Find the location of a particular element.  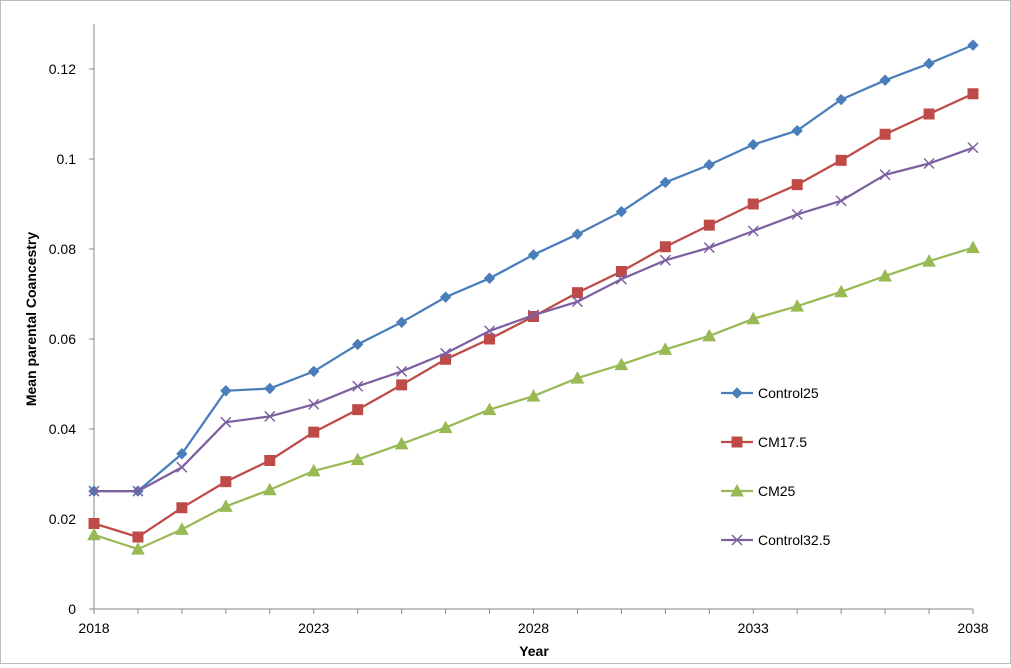

legend-label: Control32.5 is located at coordinates (794, 540).